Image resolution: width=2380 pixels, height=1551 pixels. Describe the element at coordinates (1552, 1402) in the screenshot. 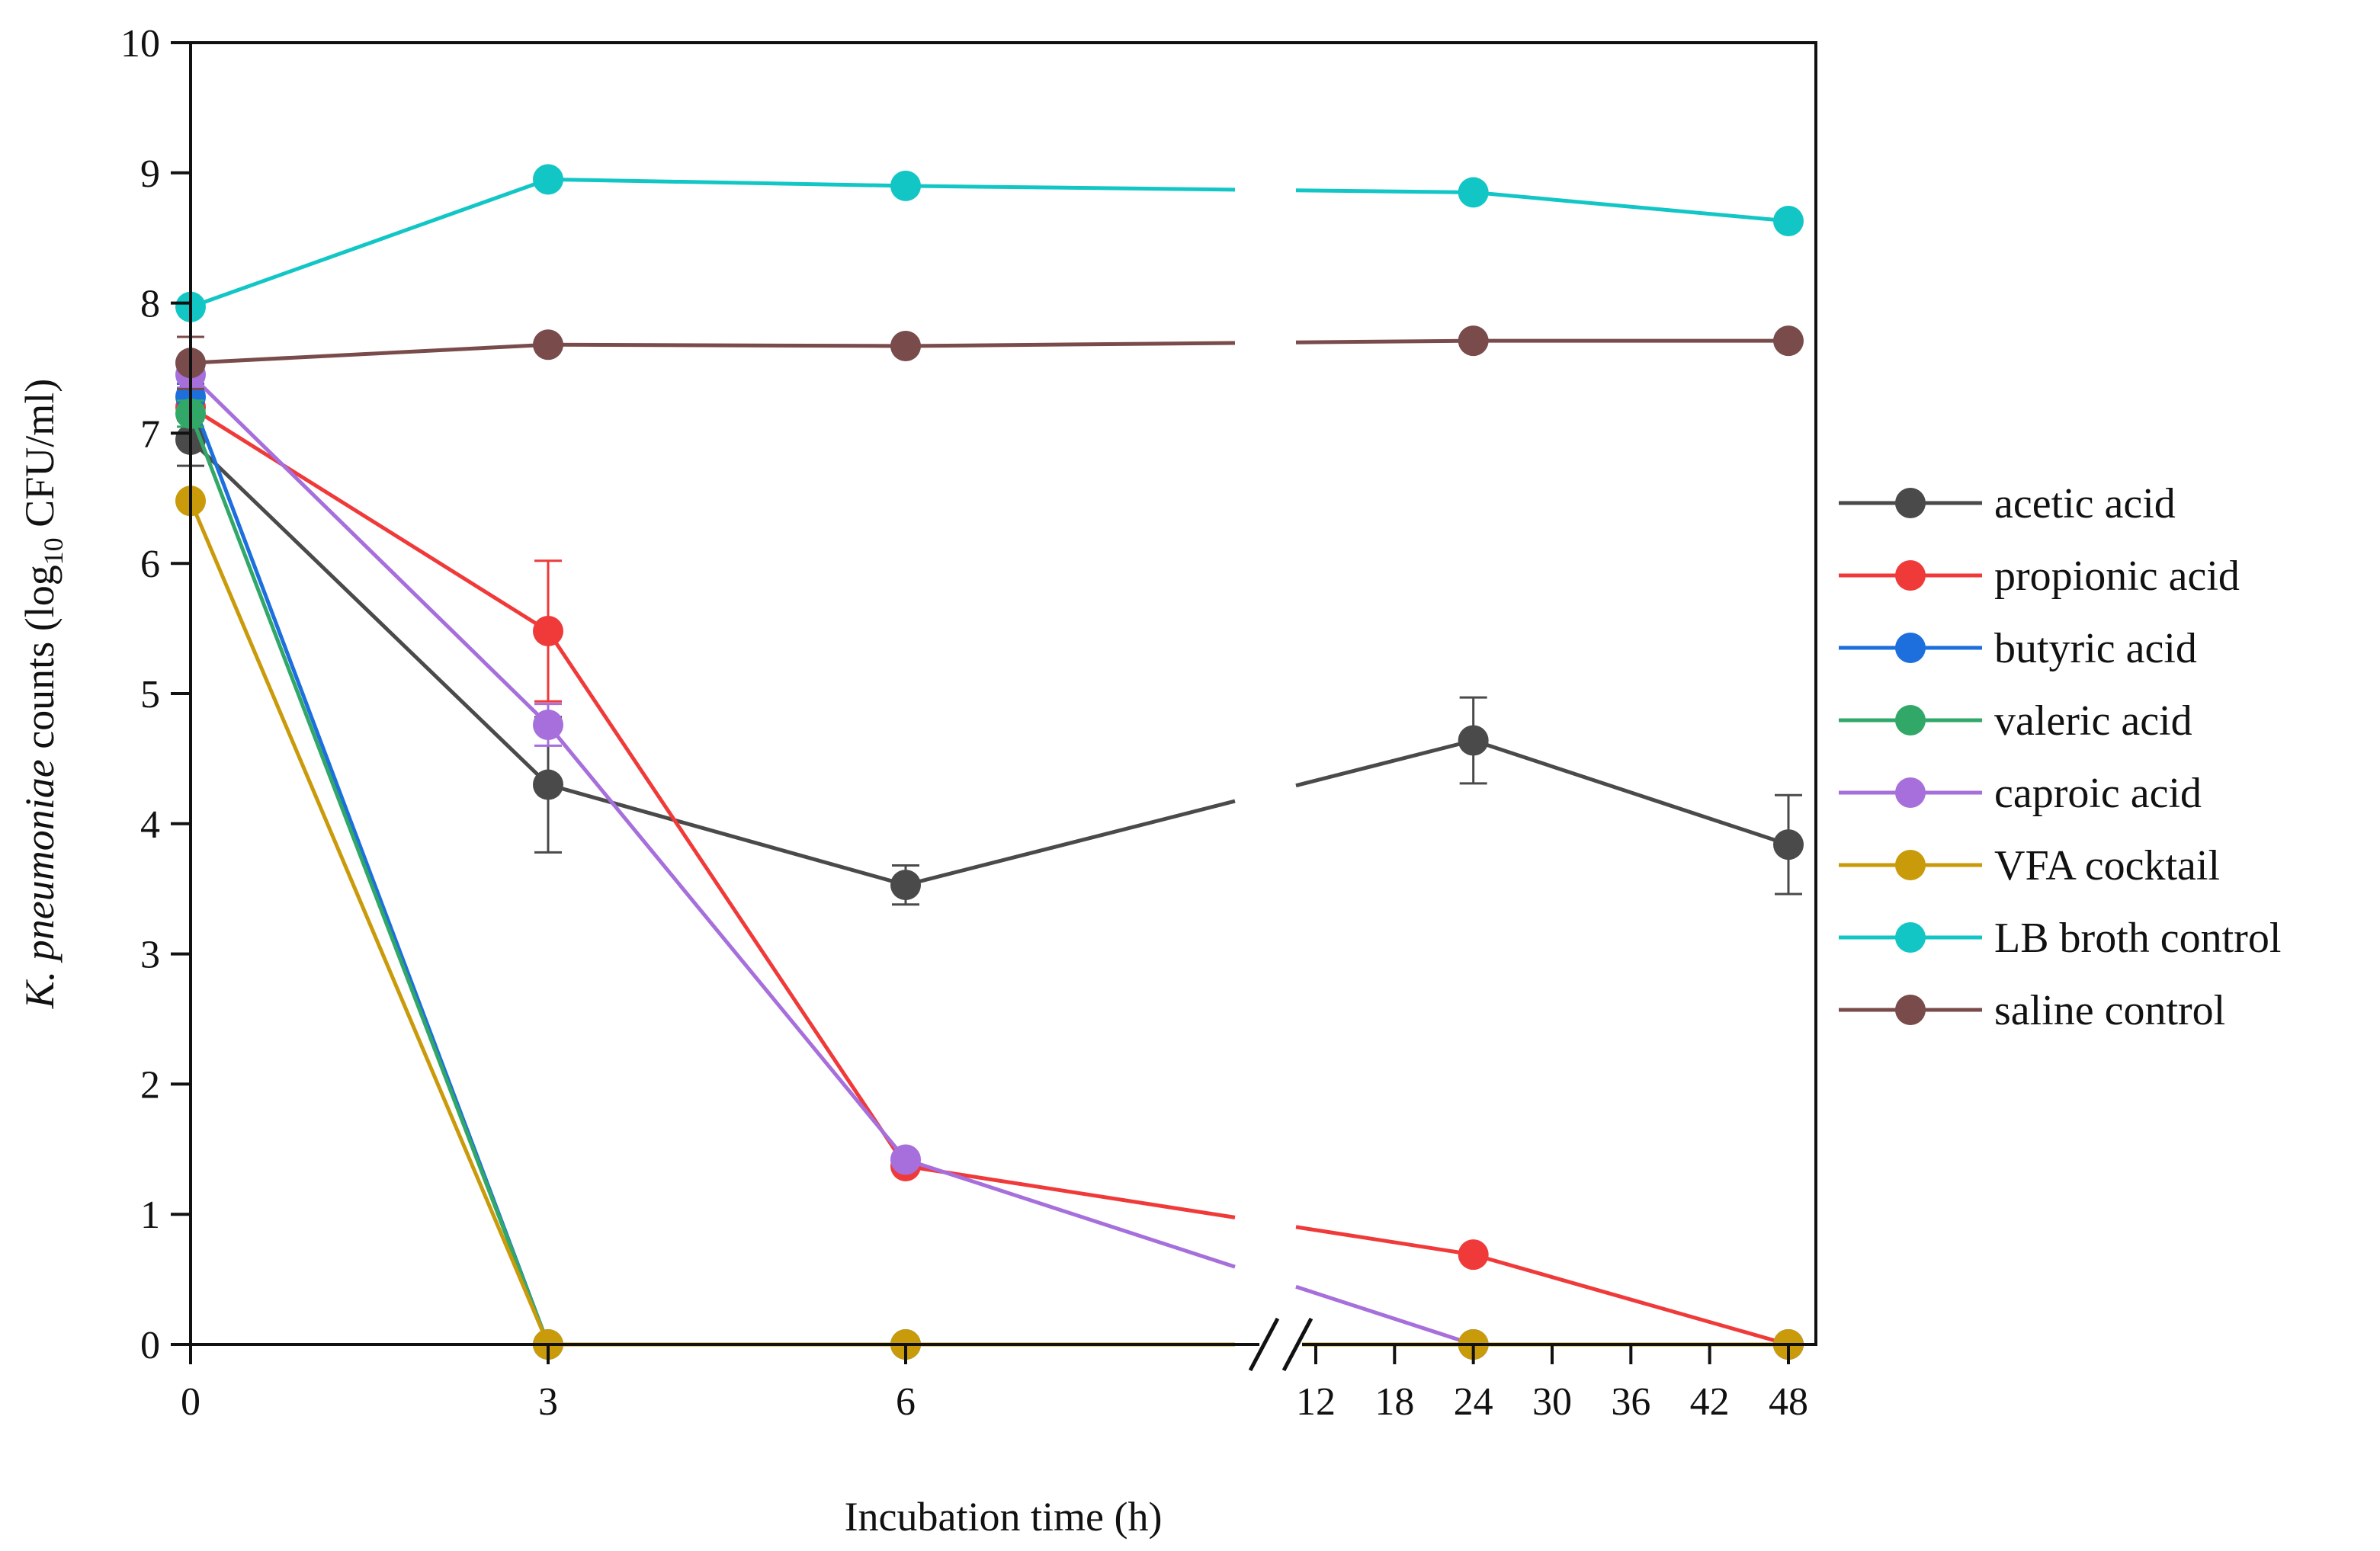

I see `x-tick-label-30: 30` at that location.